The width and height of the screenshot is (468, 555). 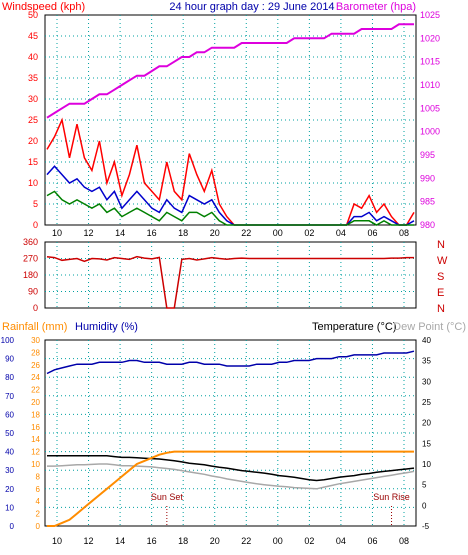 What do you see at coordinates (35, 390) in the screenshot?
I see `rainfall-tick: 22` at bounding box center [35, 390].